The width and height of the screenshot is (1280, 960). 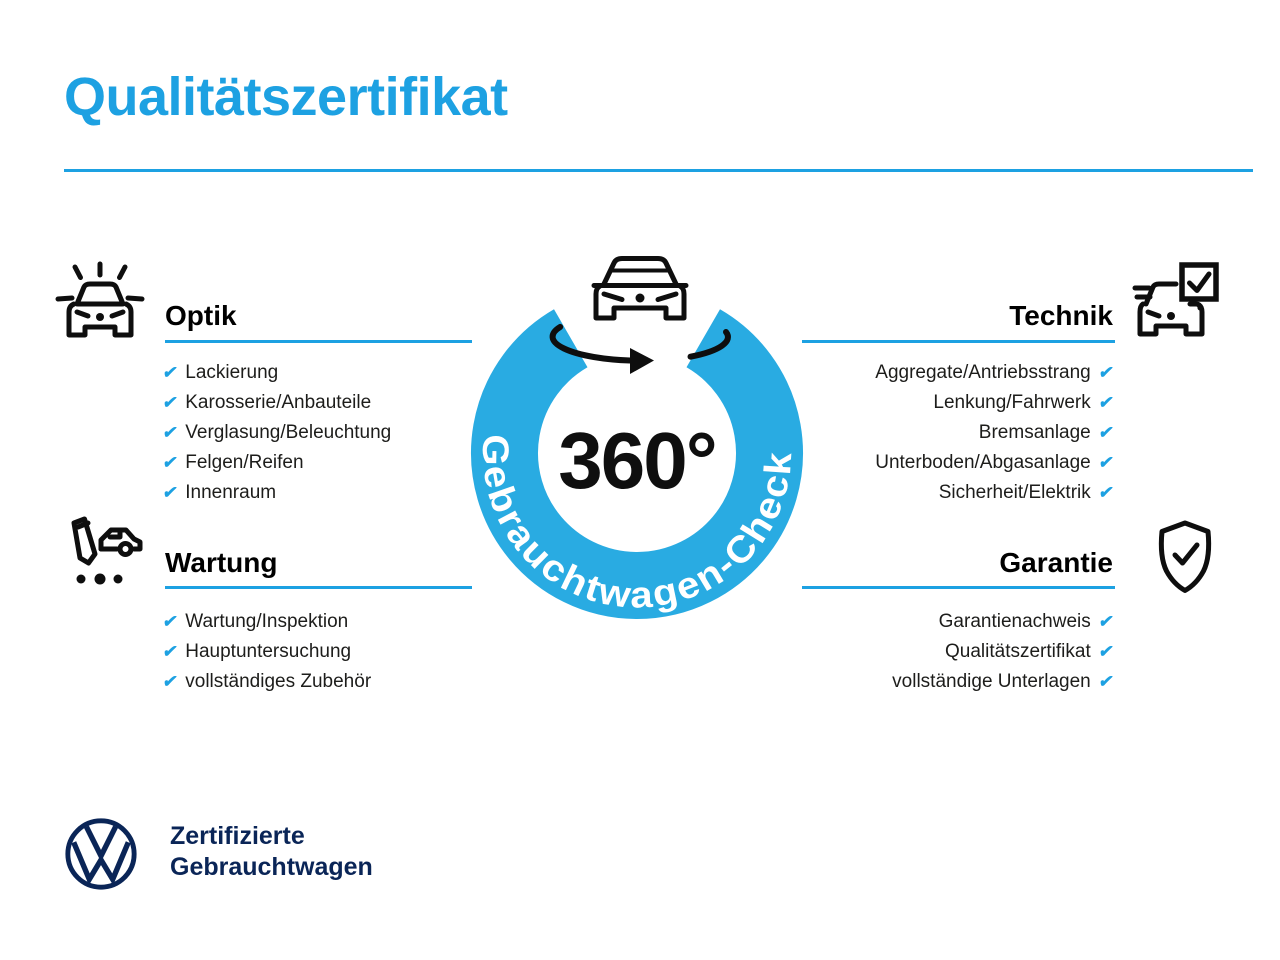 I want to click on list-item: Lenkung/Fahrwerk ✔, so click(x=1024, y=402).